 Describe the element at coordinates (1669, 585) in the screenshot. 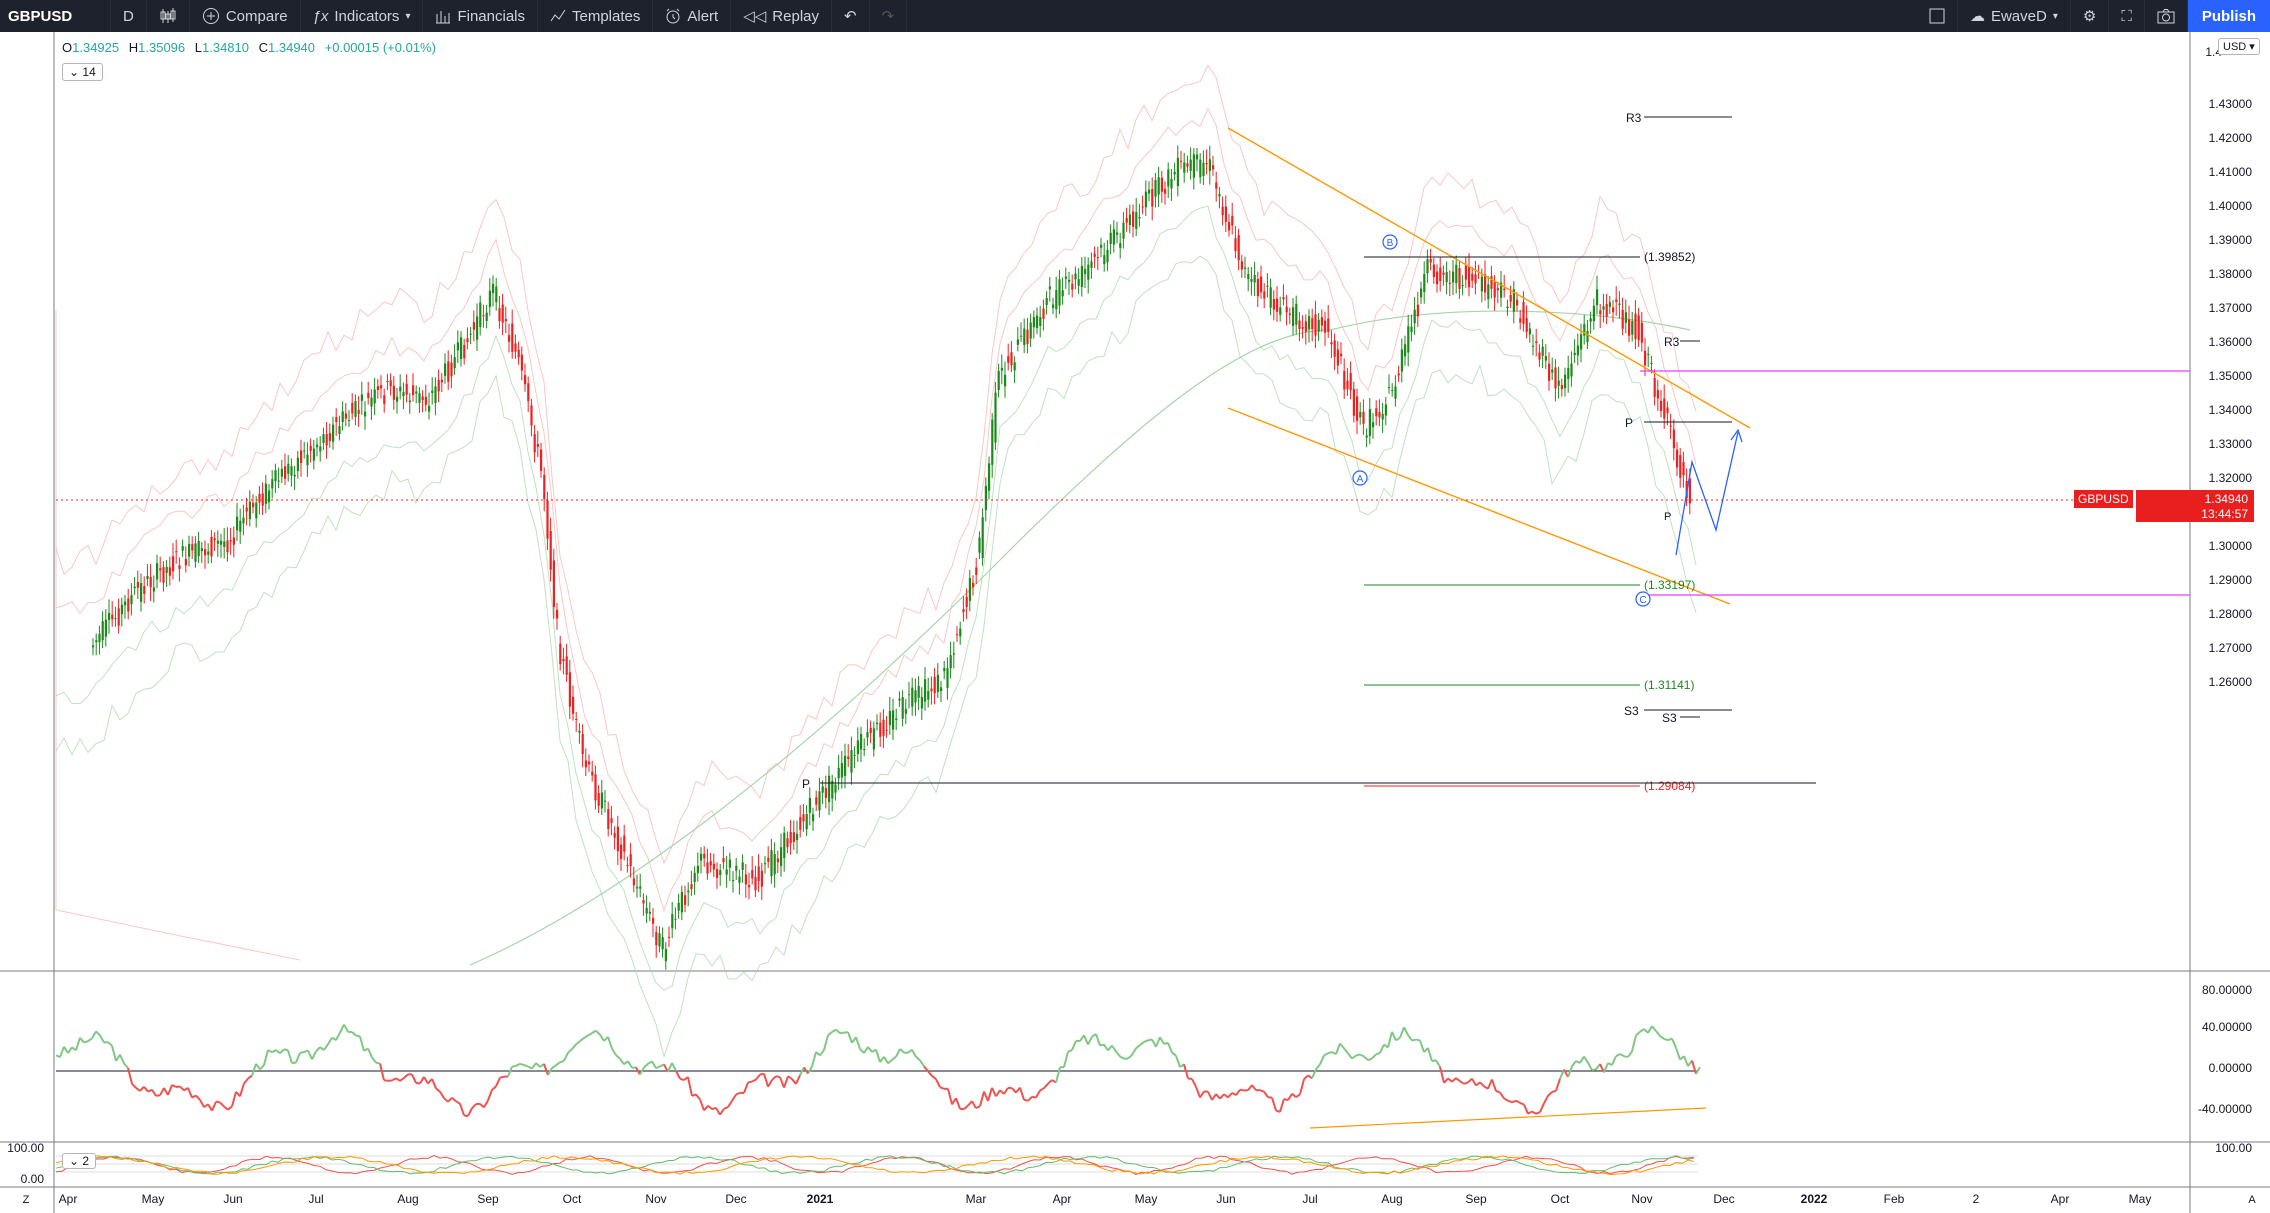

I see `fib-label-2: (1.33197)` at that location.